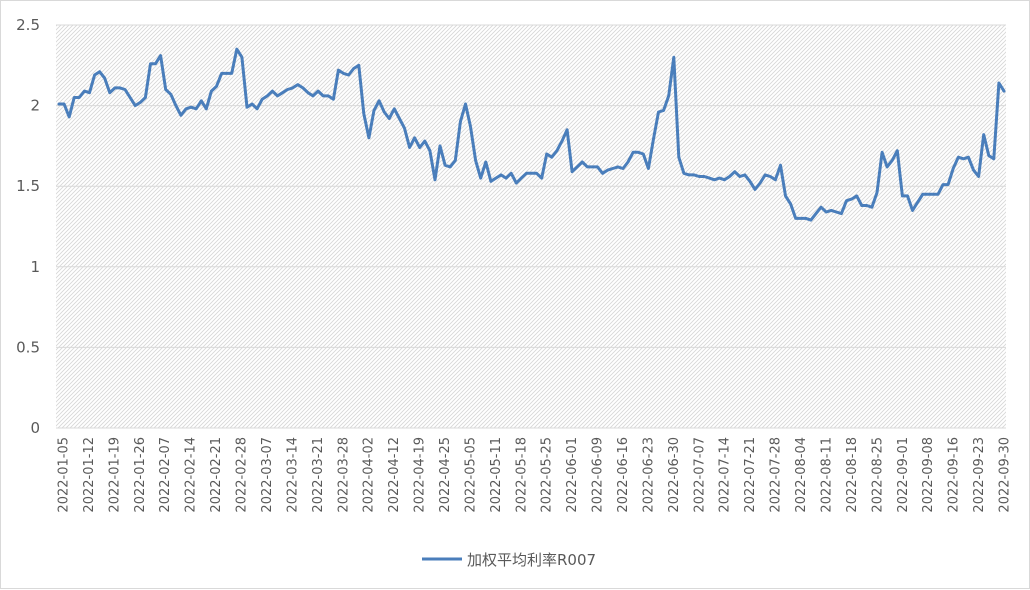 The image size is (1030, 590). I want to click on x-tick-label: 2022-02-21, so click(216, 475).